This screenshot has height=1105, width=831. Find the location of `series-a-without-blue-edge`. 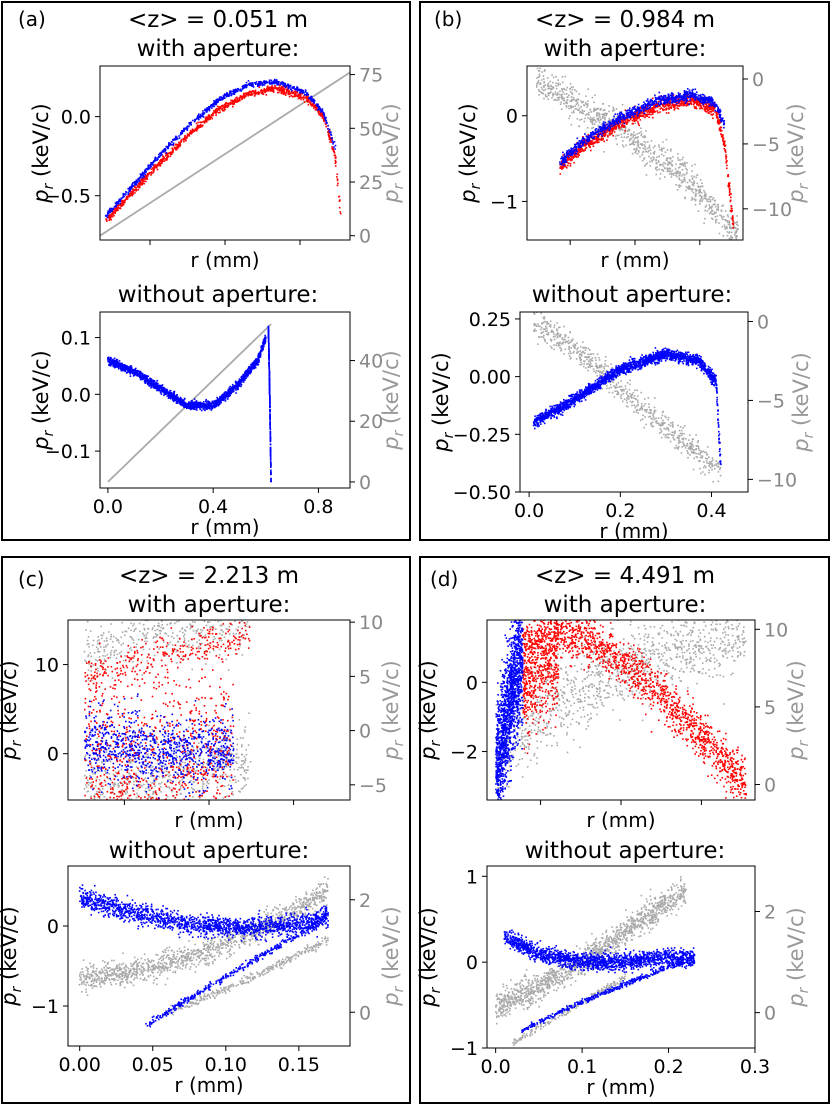

series-a-without-blue-edge is located at coordinates (269, 404).